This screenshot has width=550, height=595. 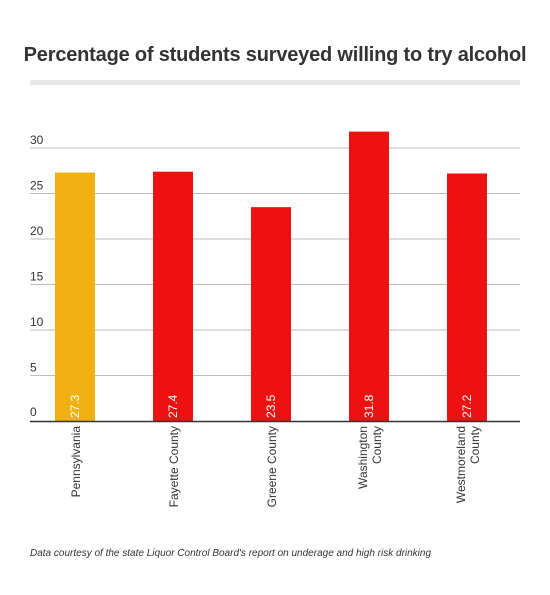 I want to click on data-label: 27.3, so click(x=75, y=406).